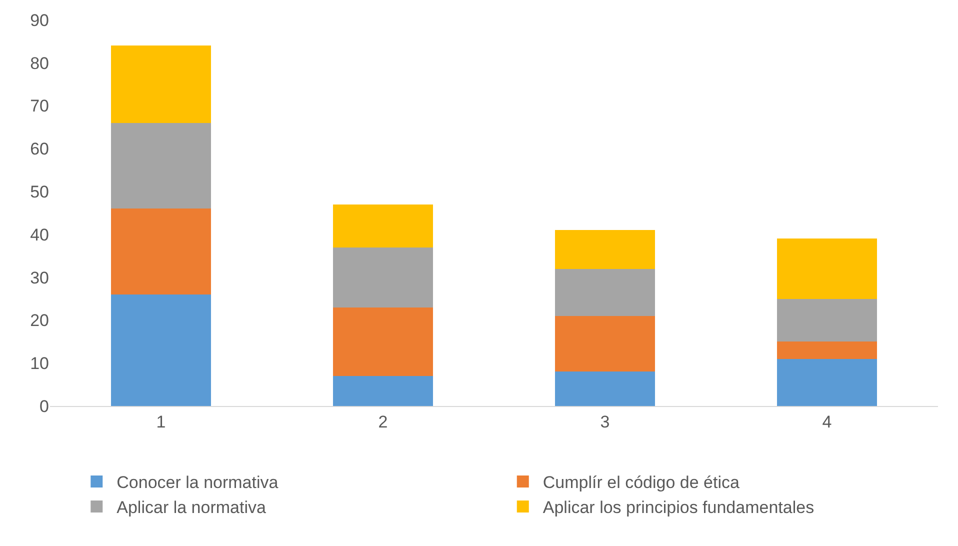  Describe the element at coordinates (39, 234) in the screenshot. I see `y-tick-label: 40` at that location.